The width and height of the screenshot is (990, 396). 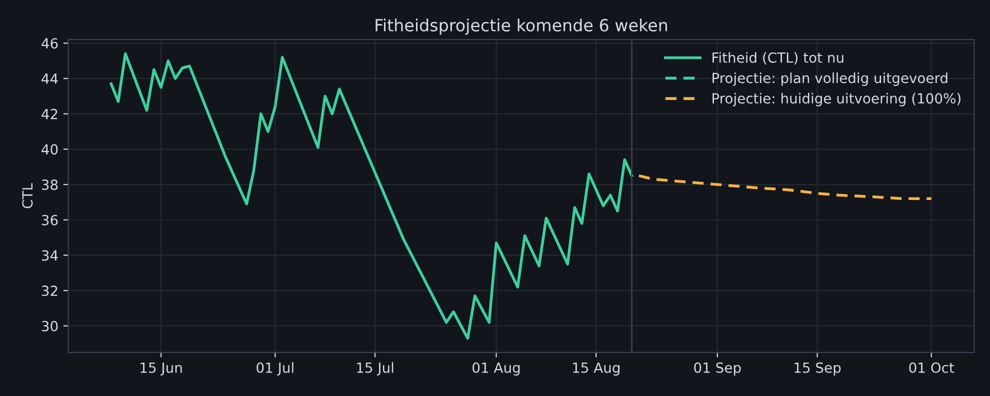 What do you see at coordinates (50, 291) in the screenshot?
I see `y-tick-label: 32` at bounding box center [50, 291].